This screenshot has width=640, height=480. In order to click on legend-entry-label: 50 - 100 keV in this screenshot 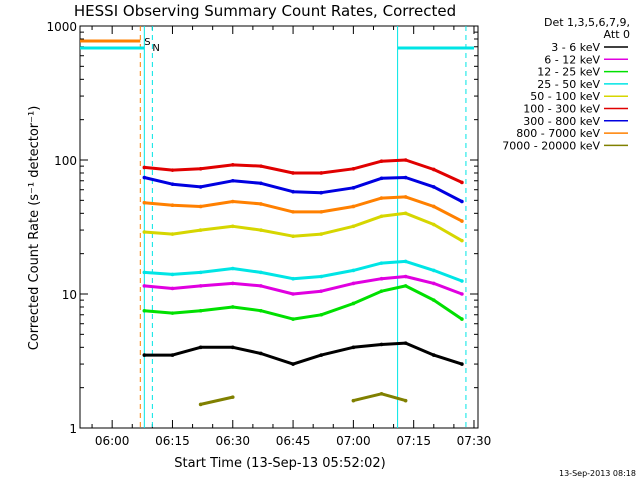, I will do `click(565, 96)`.